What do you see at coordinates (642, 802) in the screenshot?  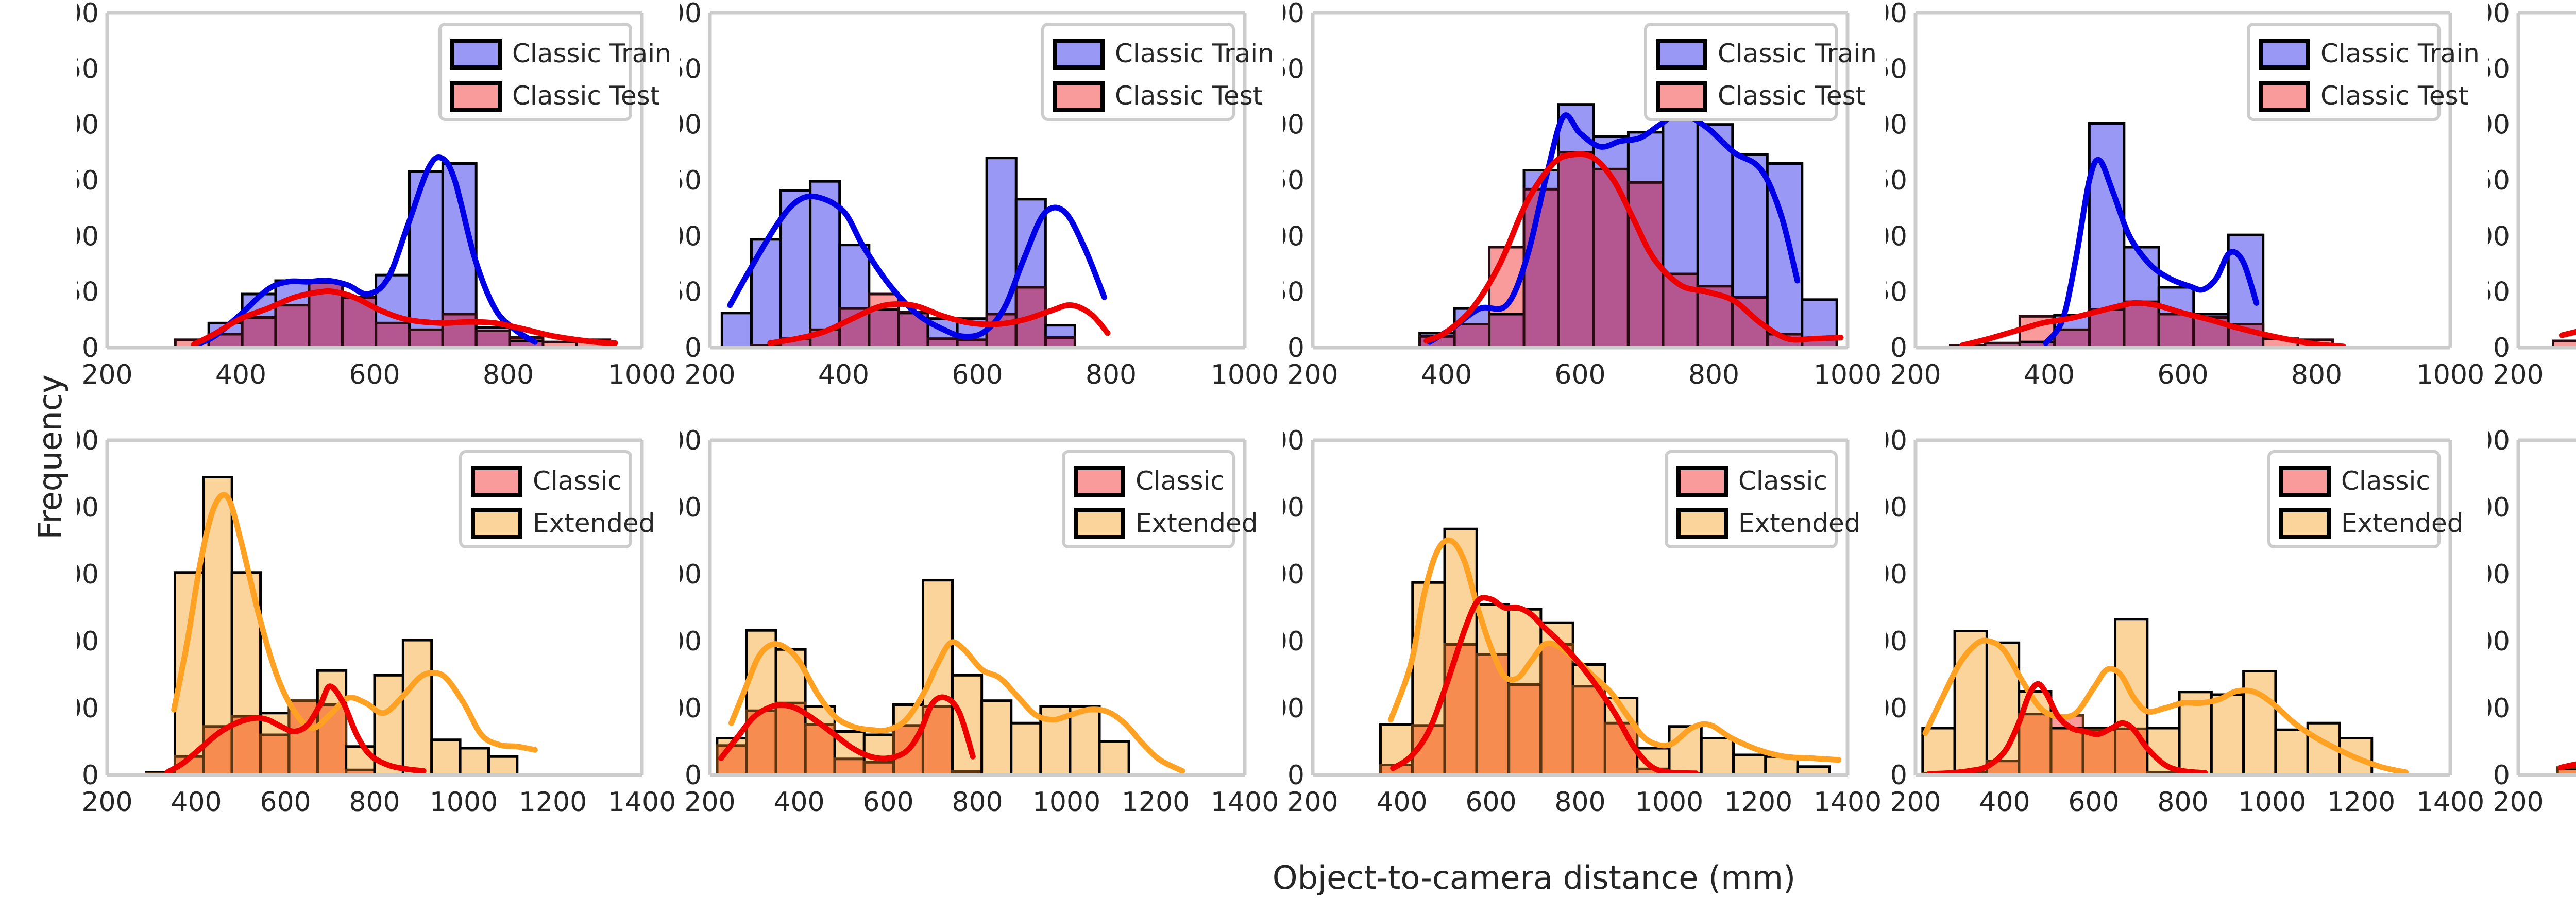 I see `x-tick-label: 1400` at bounding box center [642, 802].